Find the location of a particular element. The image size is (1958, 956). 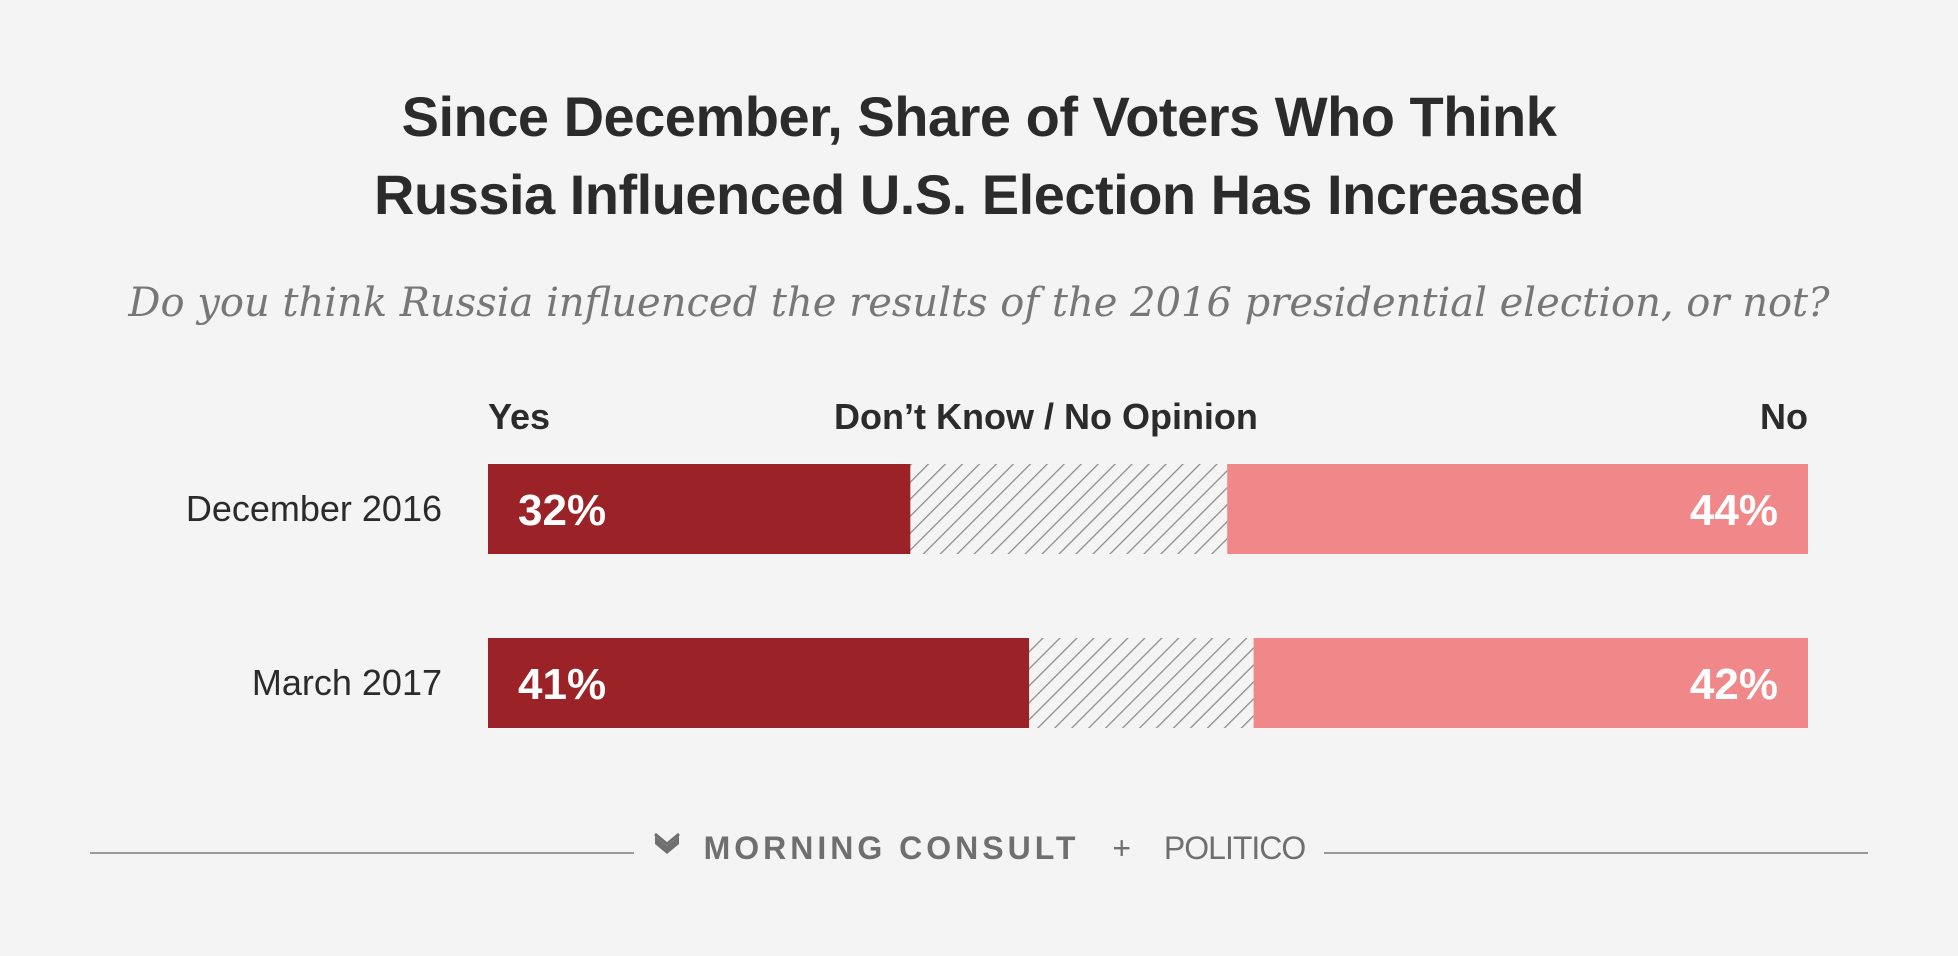

bar-no-march-2017 is located at coordinates (1530, 683).